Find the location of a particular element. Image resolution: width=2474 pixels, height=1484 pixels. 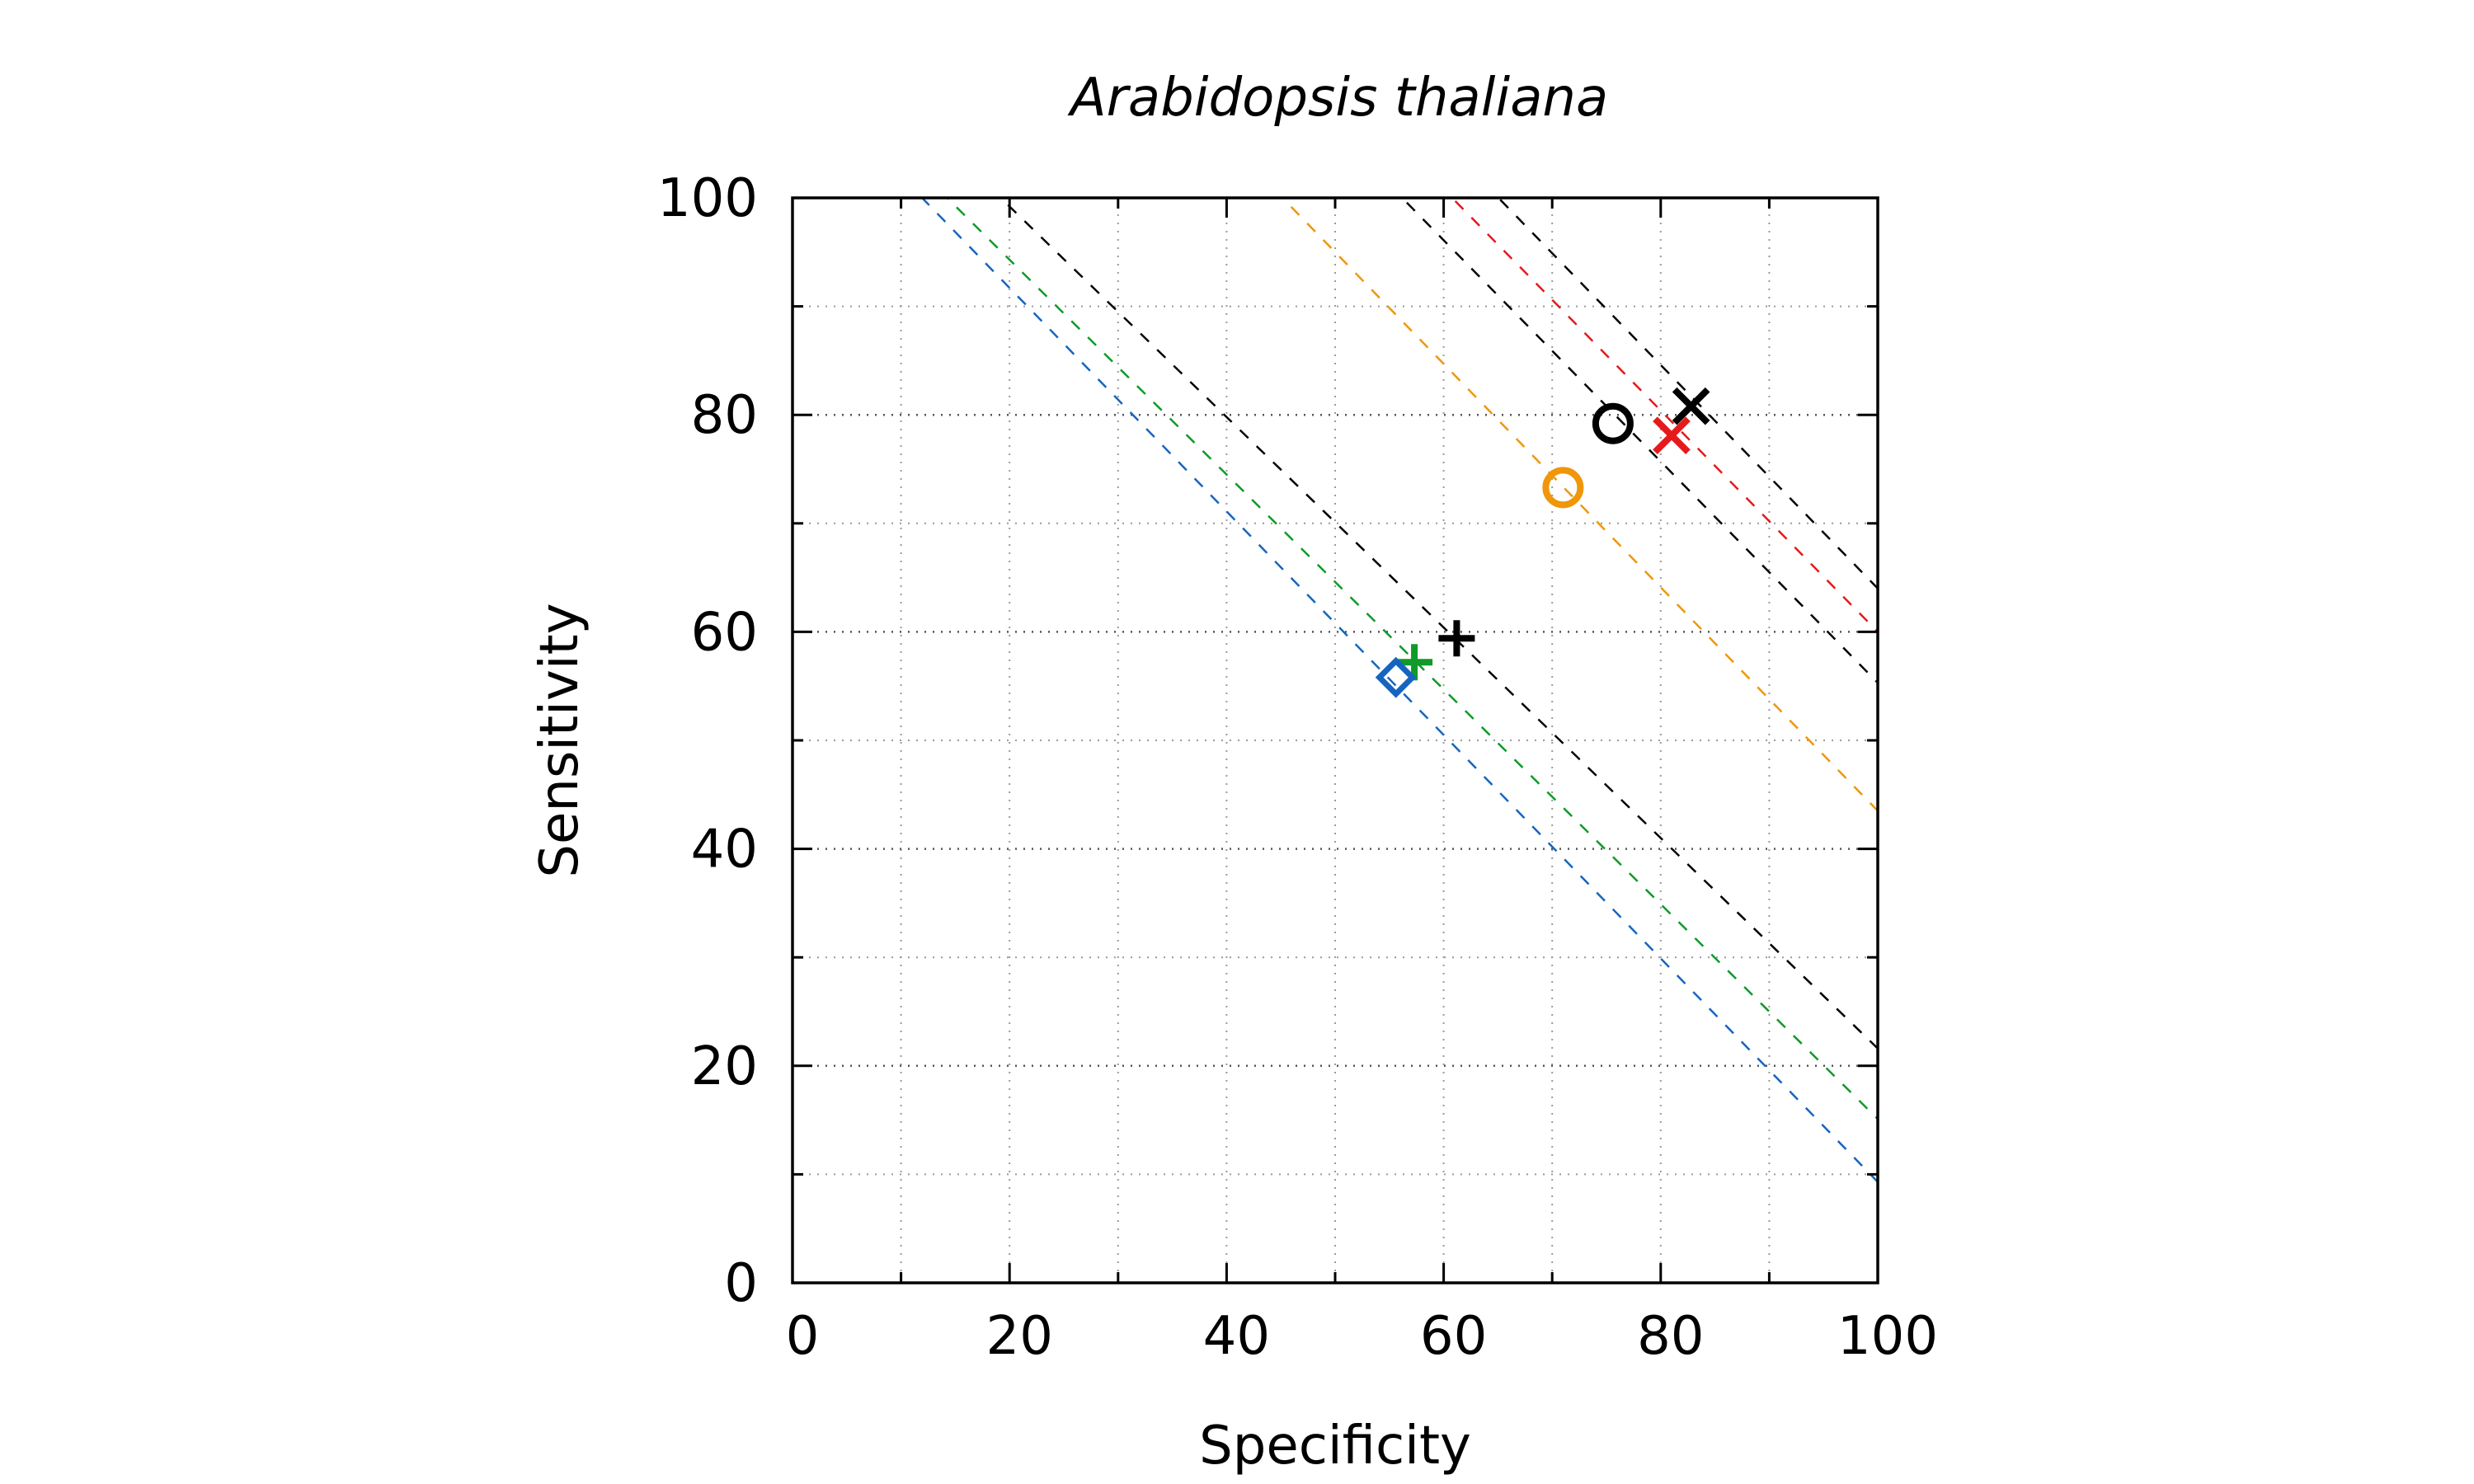

x-tick-label: 40 is located at coordinates (1236, 1336).